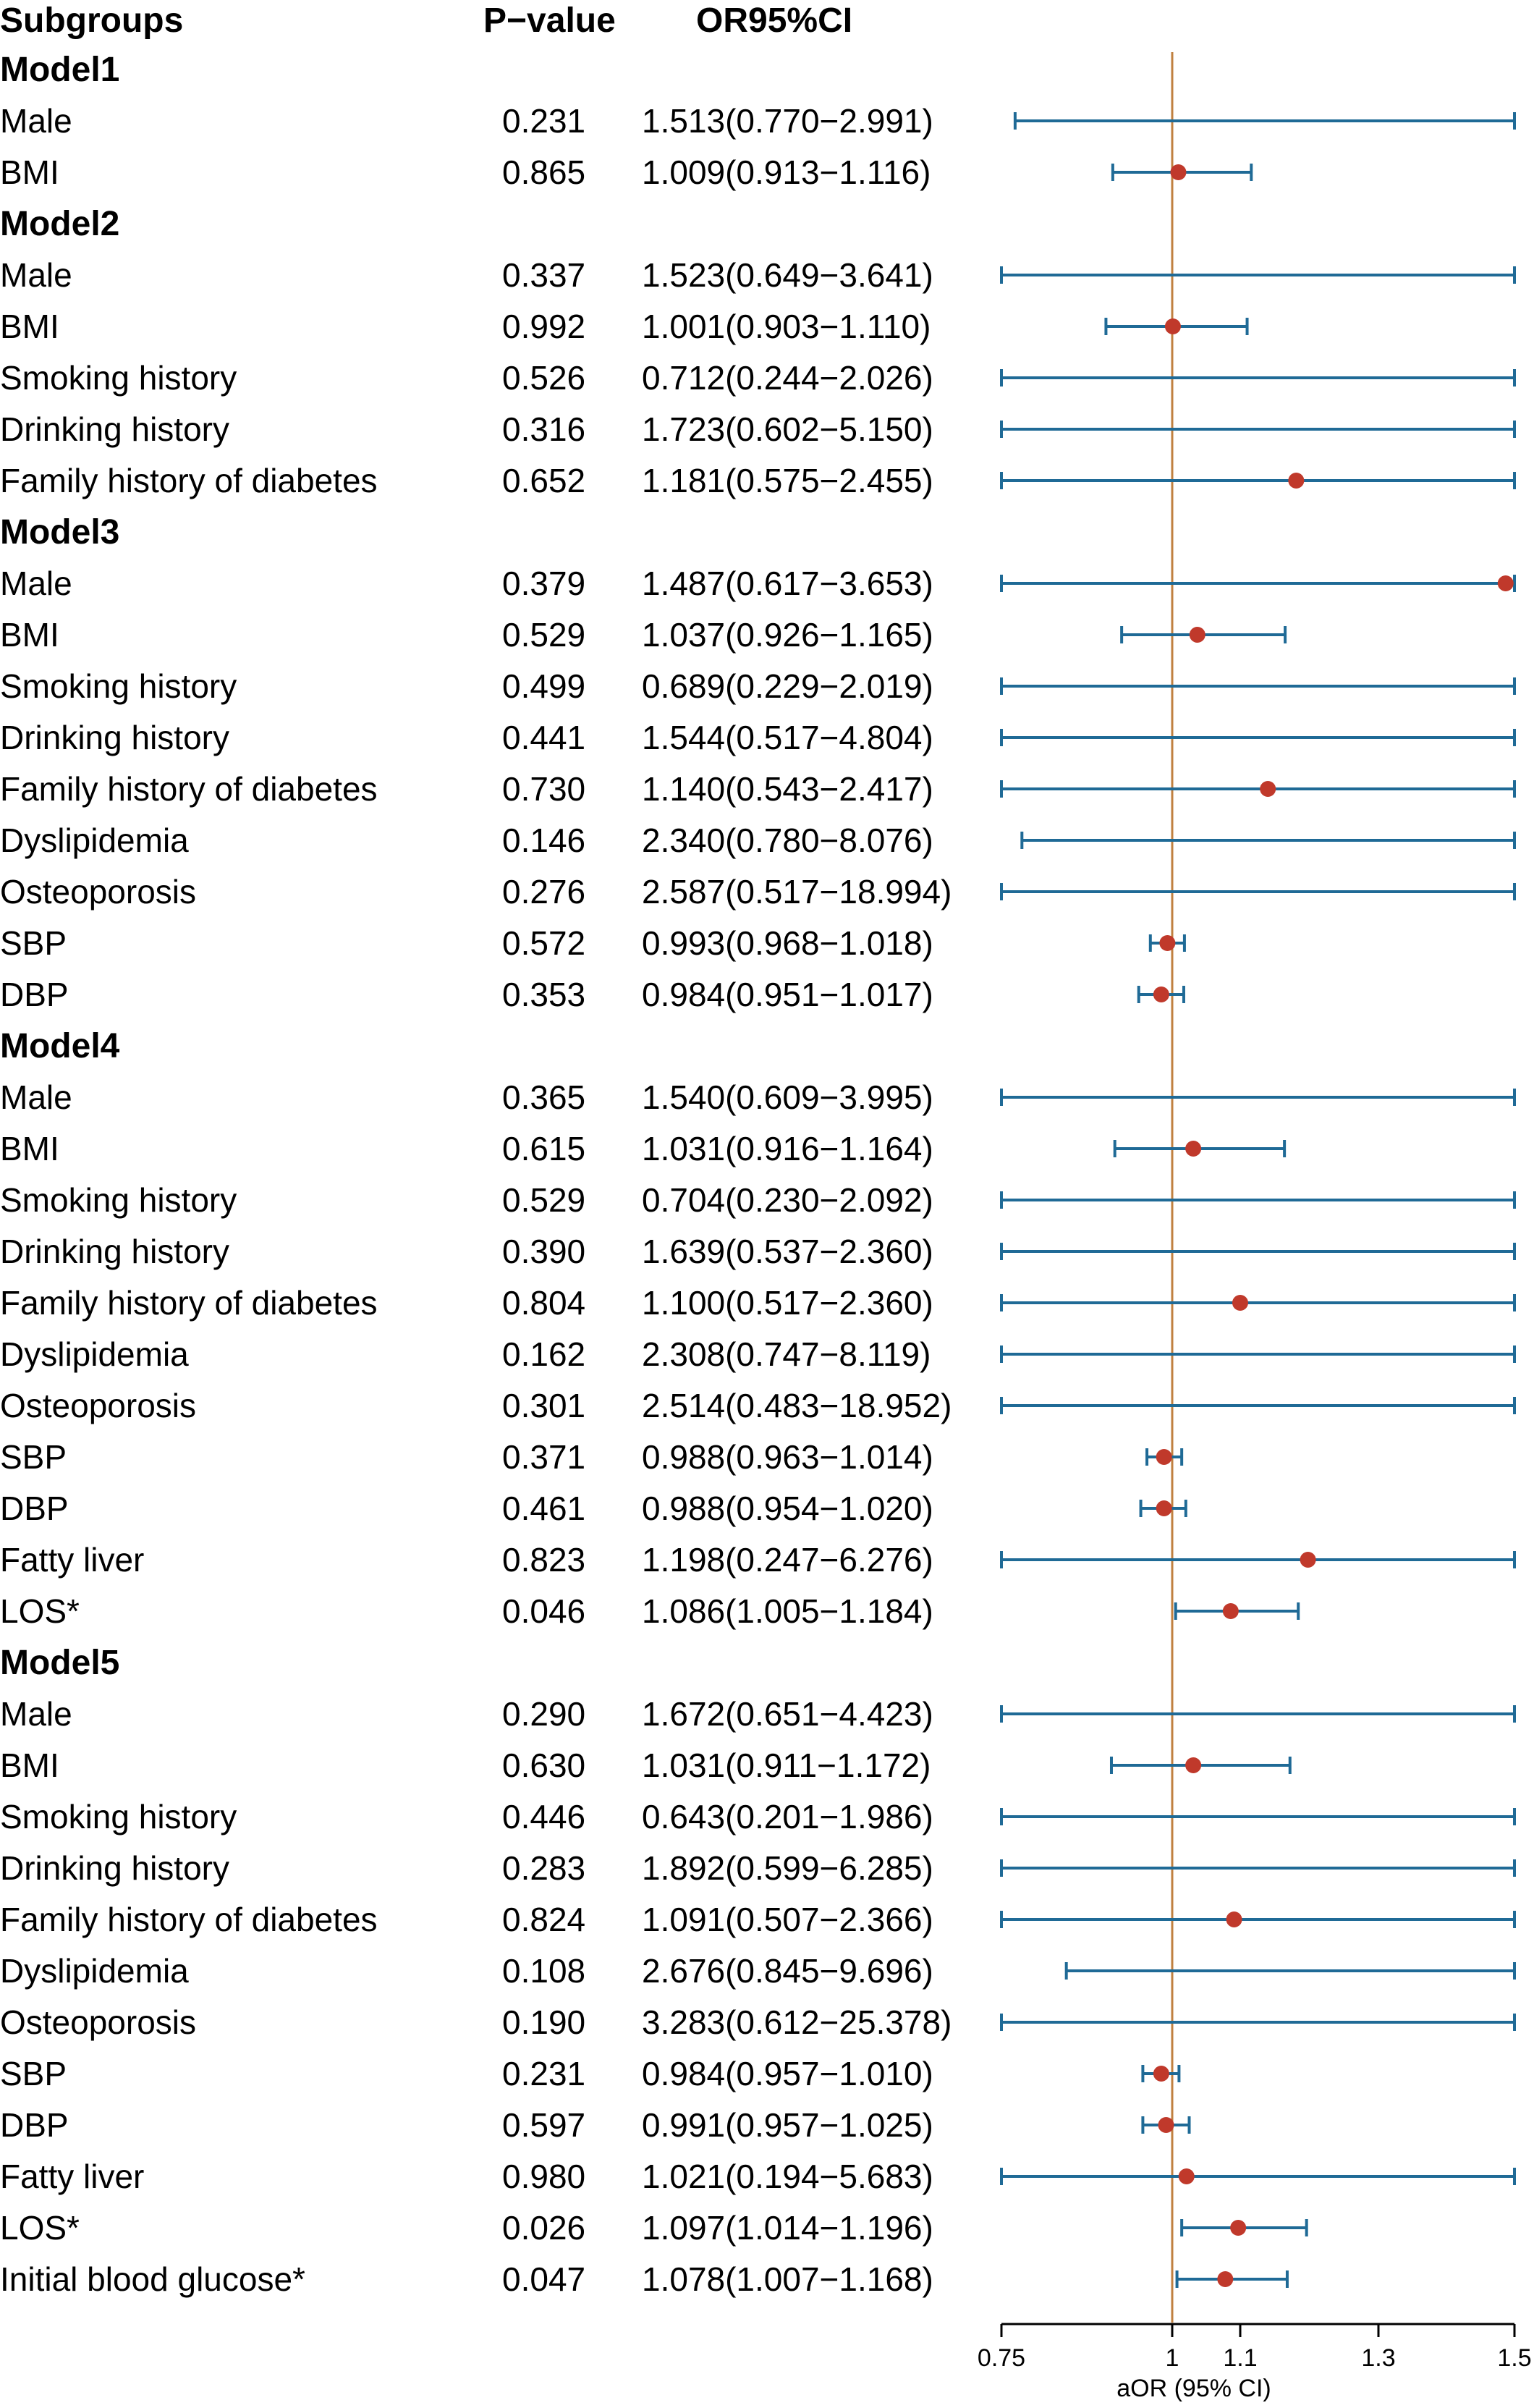  What do you see at coordinates (543, 943) in the screenshot?
I see `p-value: 0.572` at bounding box center [543, 943].